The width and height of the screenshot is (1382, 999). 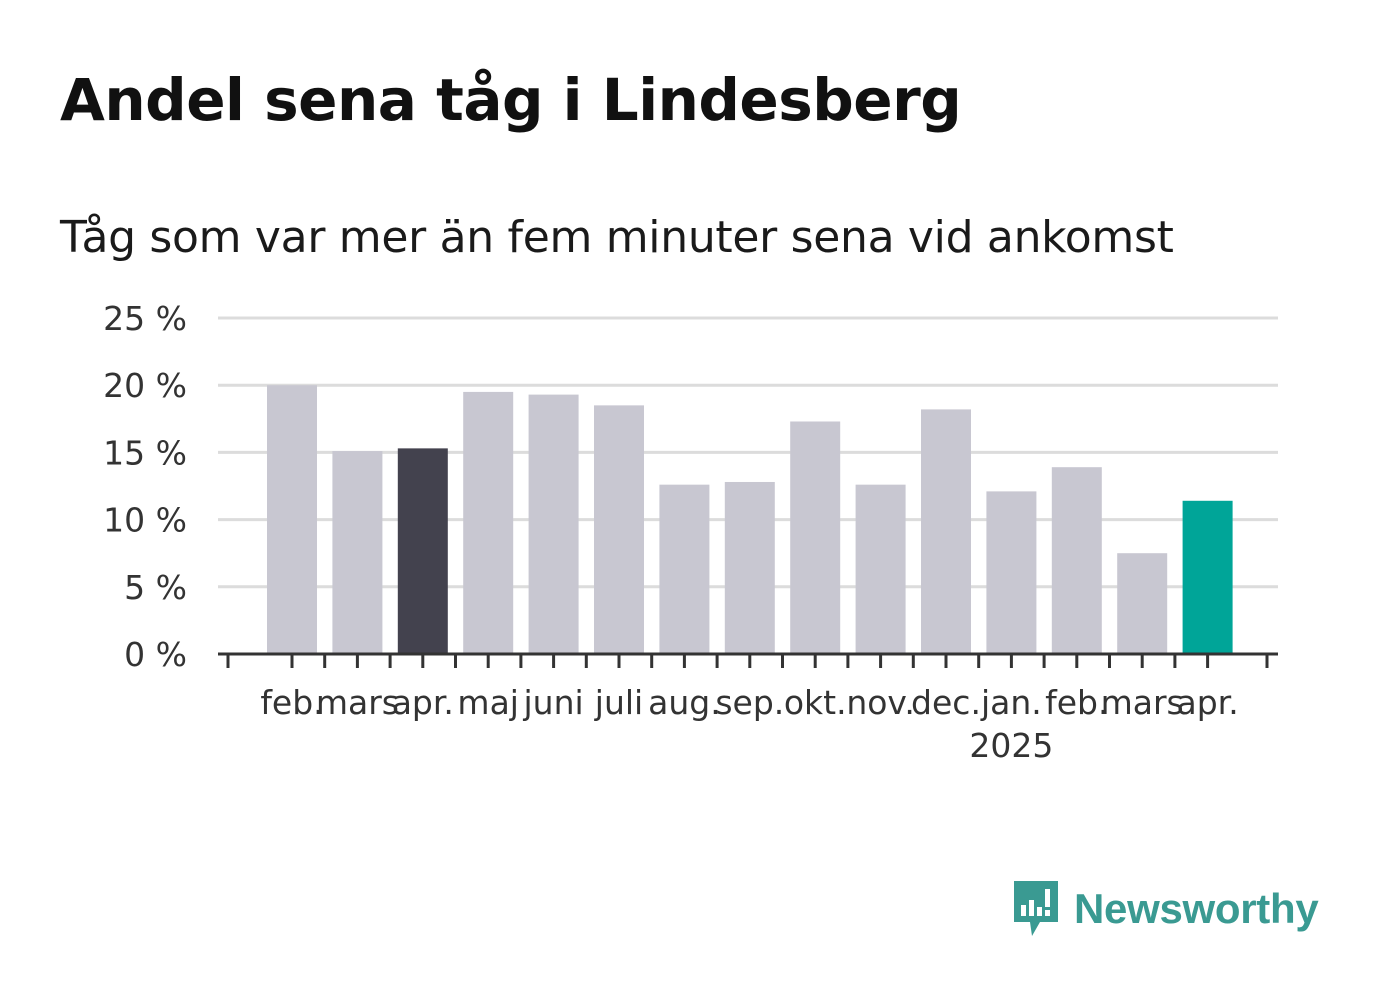 What do you see at coordinates (145, 452) in the screenshot?
I see `y-tick-label: 15 %` at bounding box center [145, 452].